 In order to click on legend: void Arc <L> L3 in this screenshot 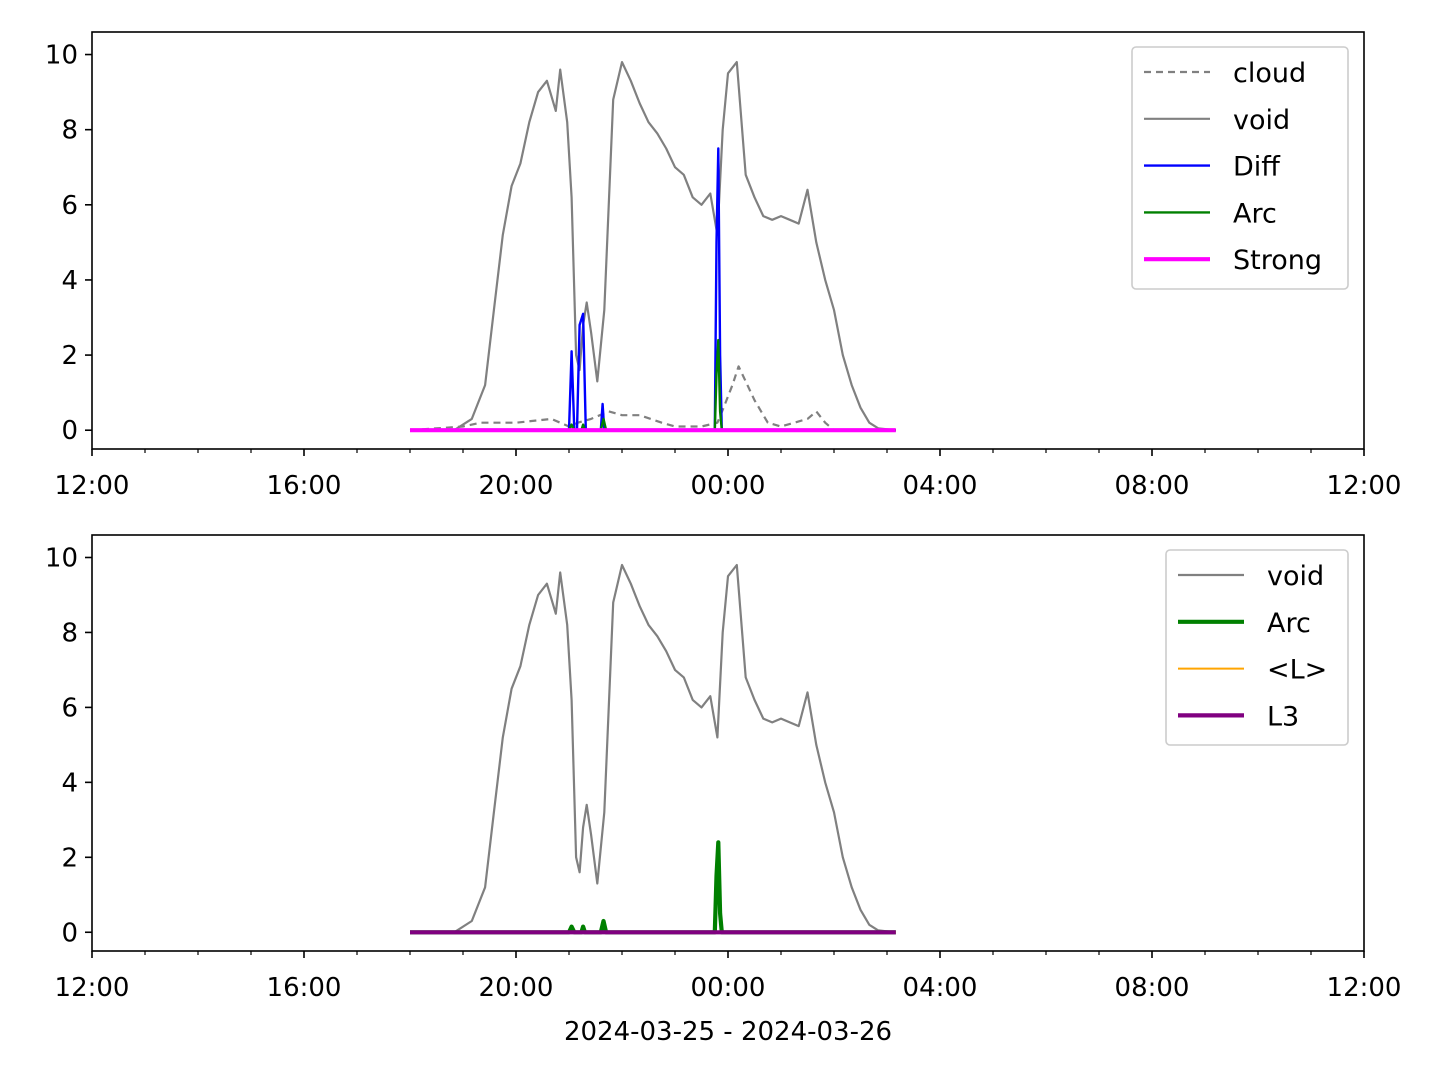, I will do `click(1257, 647)`.